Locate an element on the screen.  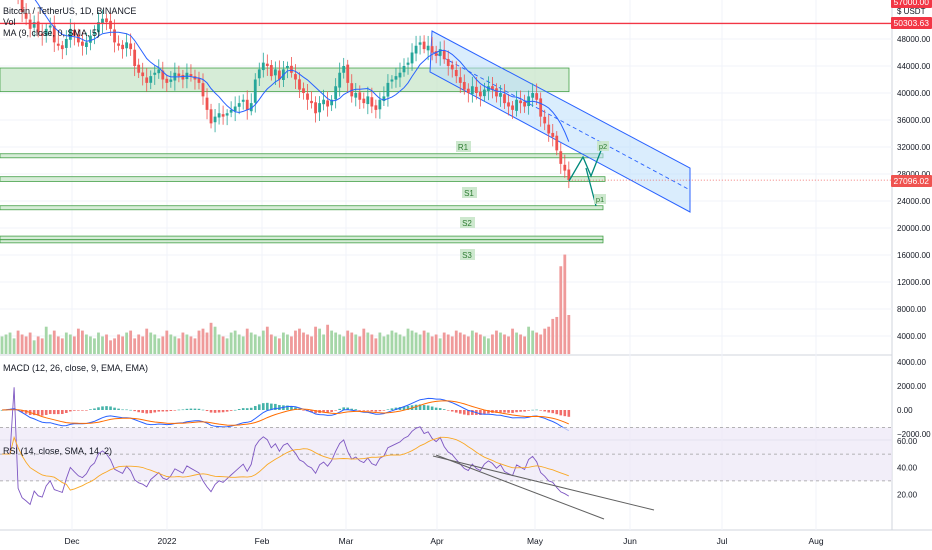
time-tick-label: Mar is located at coordinates (346, 541).